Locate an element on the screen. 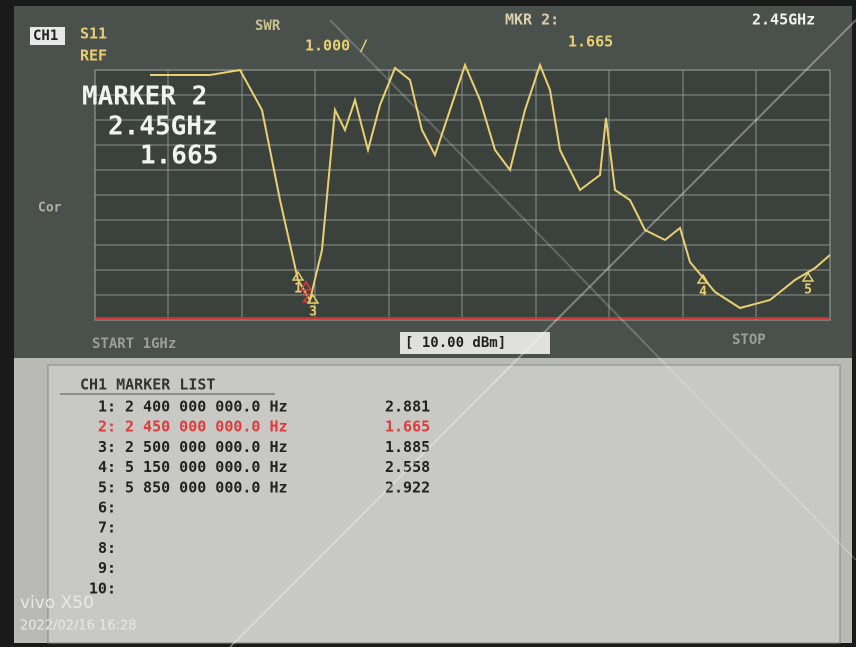  row-value: 1.665 is located at coordinates (407, 427).